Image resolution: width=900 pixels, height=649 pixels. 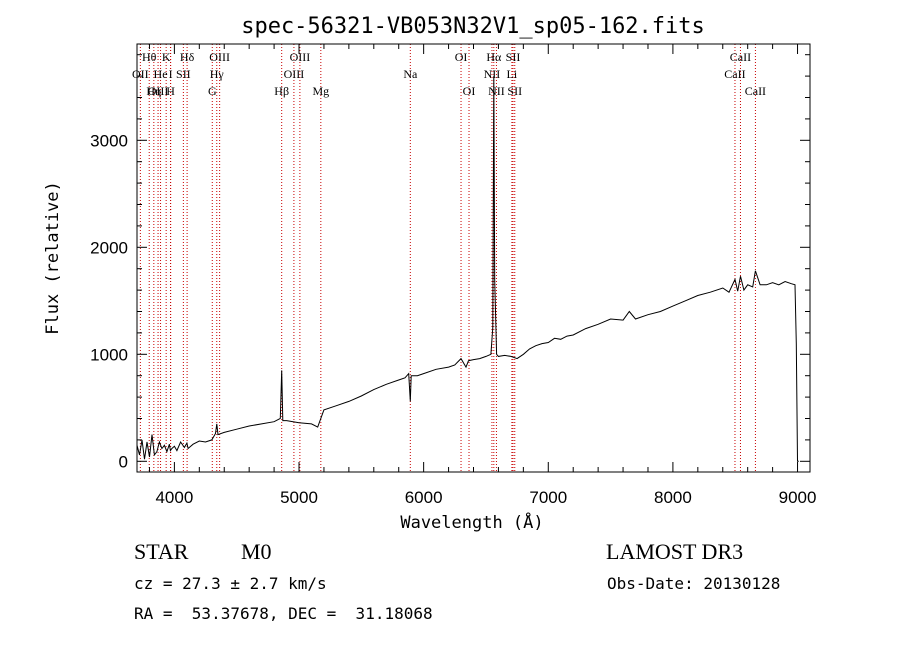 I want to click on marker-label-5: Hη, so click(x=153, y=91).